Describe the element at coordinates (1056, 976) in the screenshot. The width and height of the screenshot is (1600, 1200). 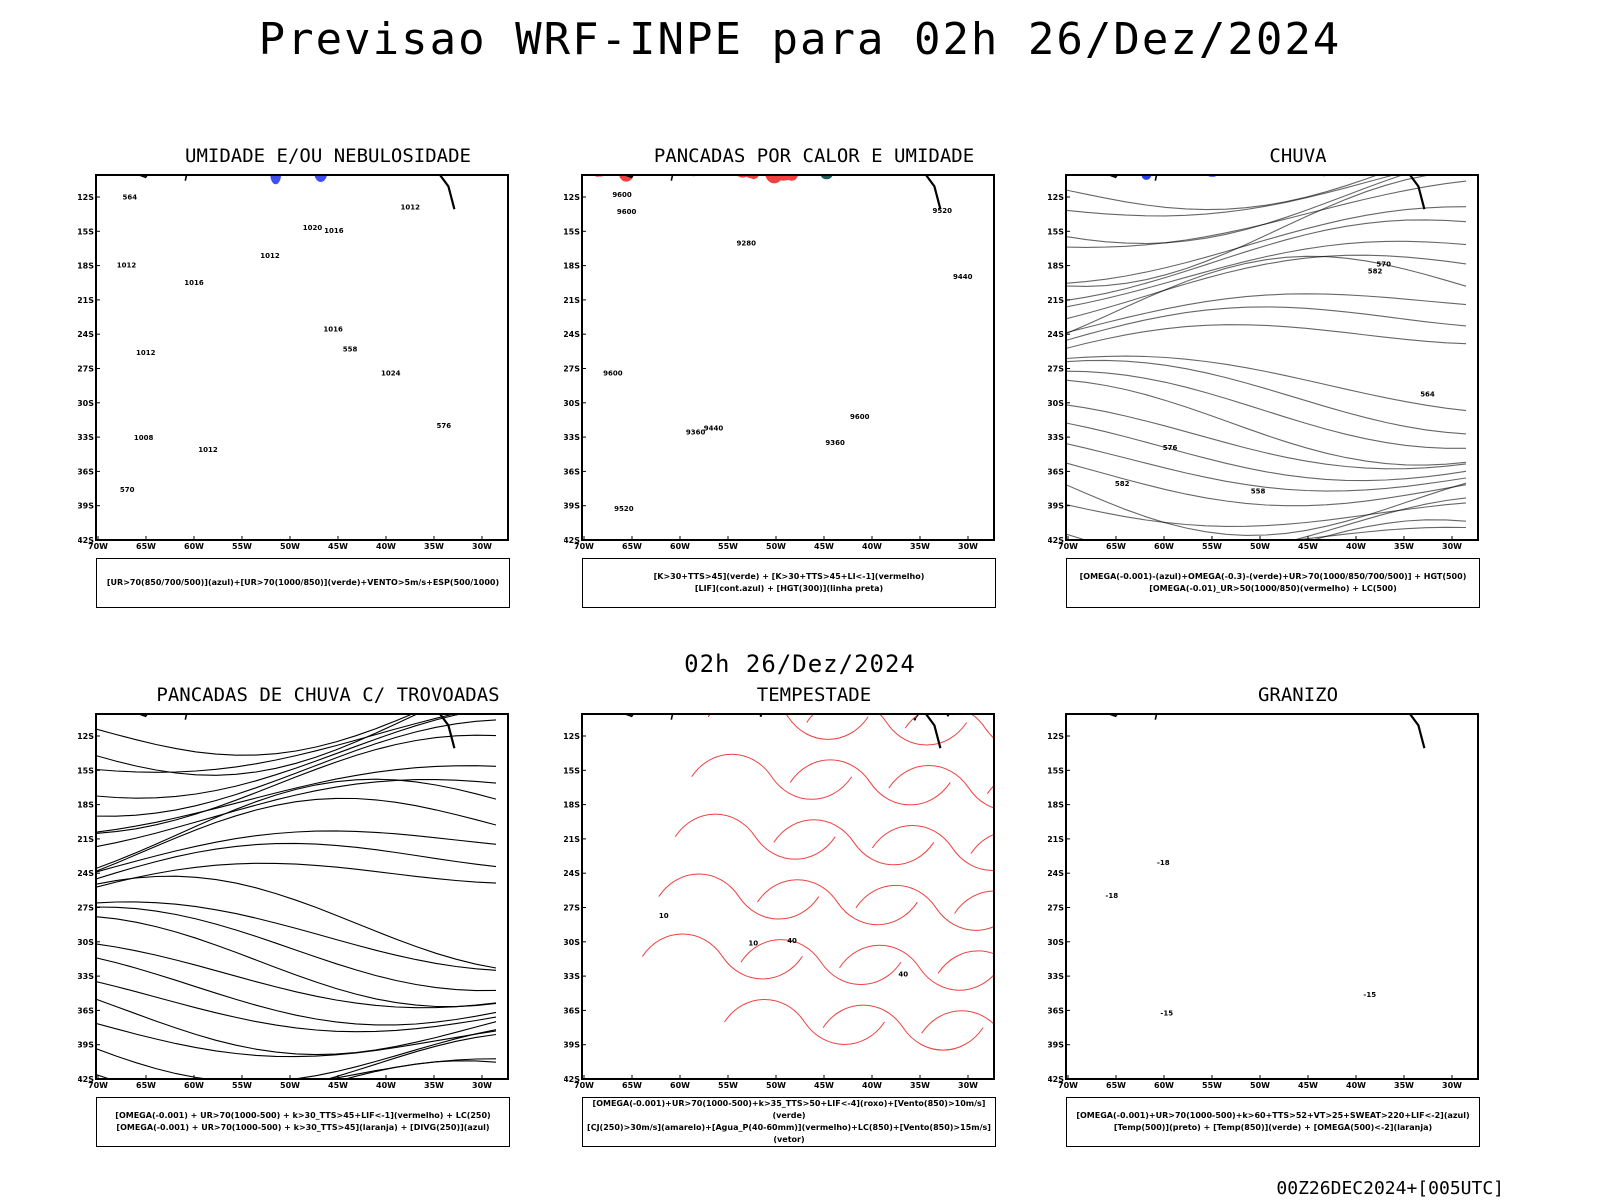
I see `lat-label: 33S` at that location.